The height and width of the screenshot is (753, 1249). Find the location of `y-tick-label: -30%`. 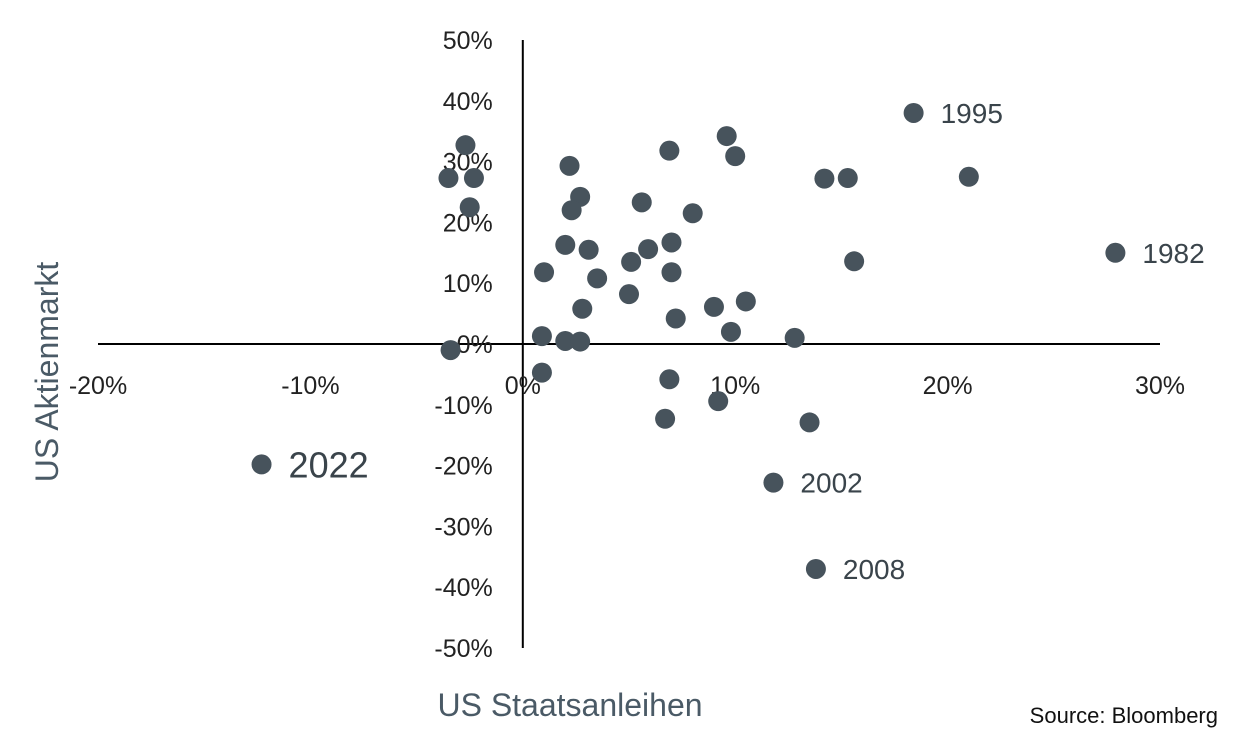

y-tick-label: -30% is located at coordinates (463, 527).